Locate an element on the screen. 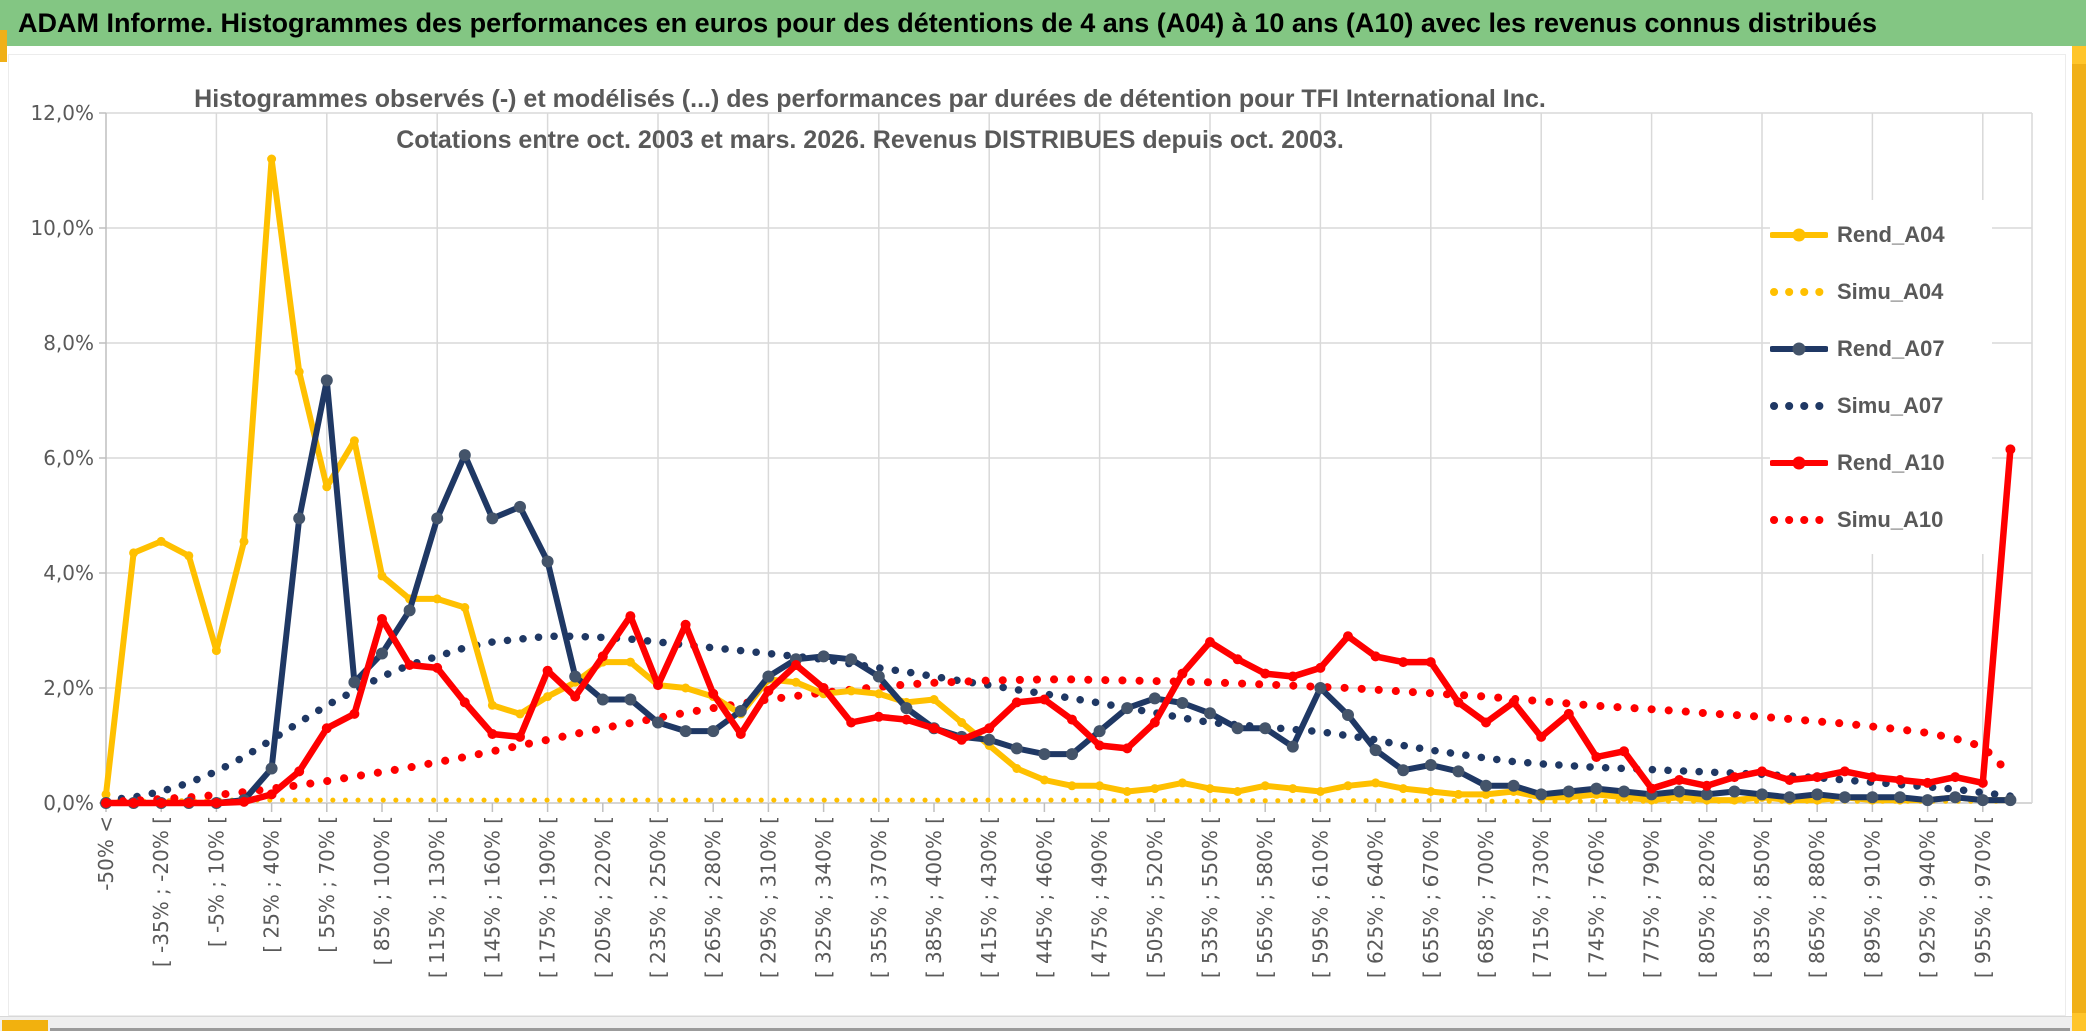 The height and width of the screenshot is (1031, 2086). x-tick-label: [ 535% ; 550% [ is located at coordinates (1210, 897).